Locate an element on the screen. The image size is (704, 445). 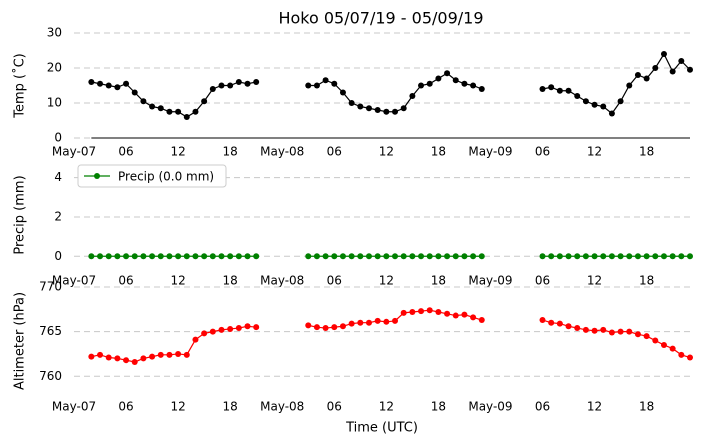
x-tick-label: May-07 is located at coordinates (74, 152).